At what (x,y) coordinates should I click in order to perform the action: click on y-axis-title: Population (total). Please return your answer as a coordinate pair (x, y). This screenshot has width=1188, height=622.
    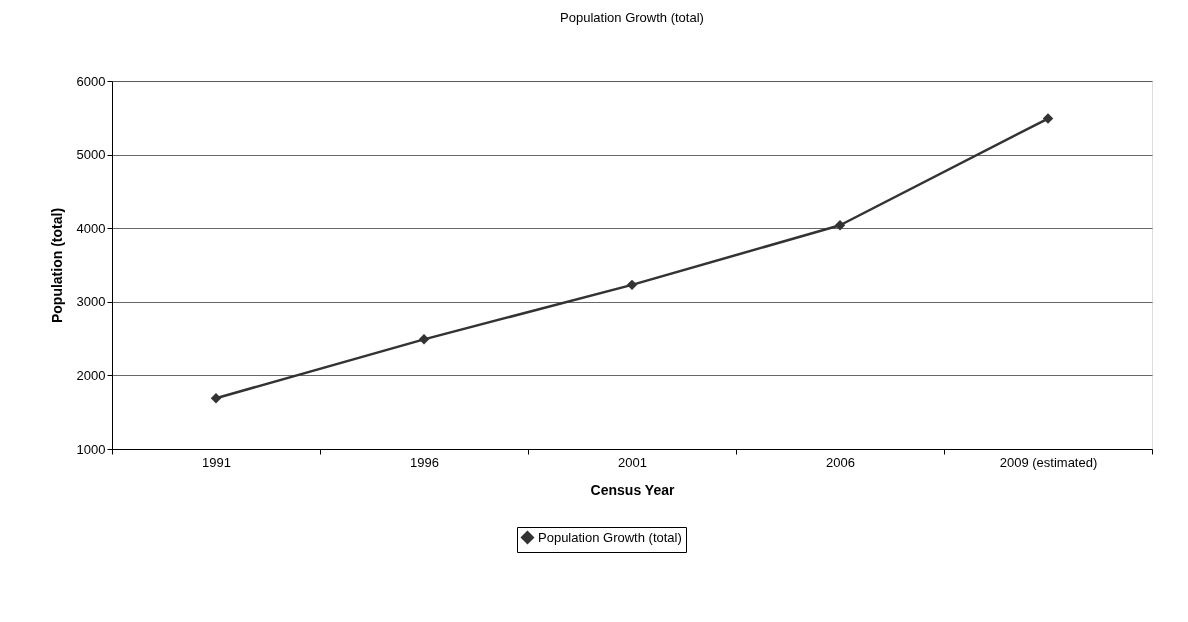
    Looking at the image, I should click on (56, 265).